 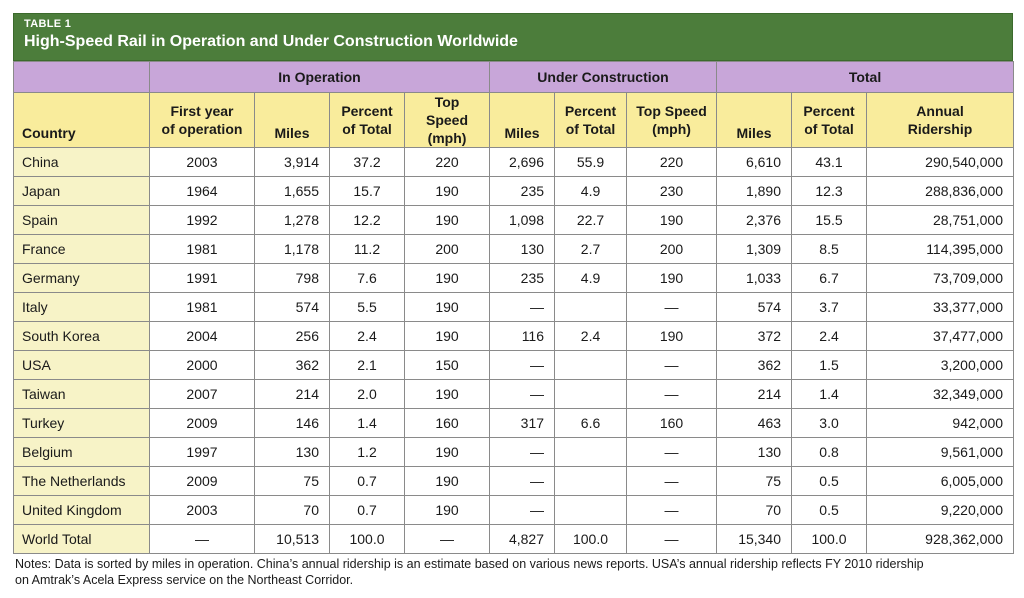 What do you see at coordinates (522, 249) in the screenshot?
I see `cell-uc-miles: 130` at bounding box center [522, 249].